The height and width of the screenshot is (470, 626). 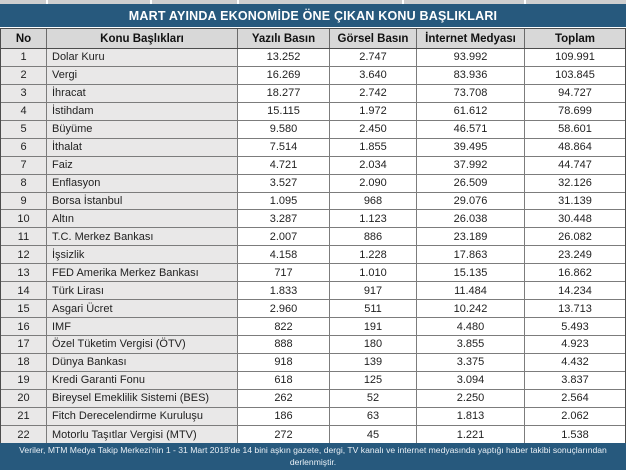 What do you see at coordinates (471, 398) in the screenshot?
I see `cell-internet-media: 2.250` at bounding box center [471, 398].